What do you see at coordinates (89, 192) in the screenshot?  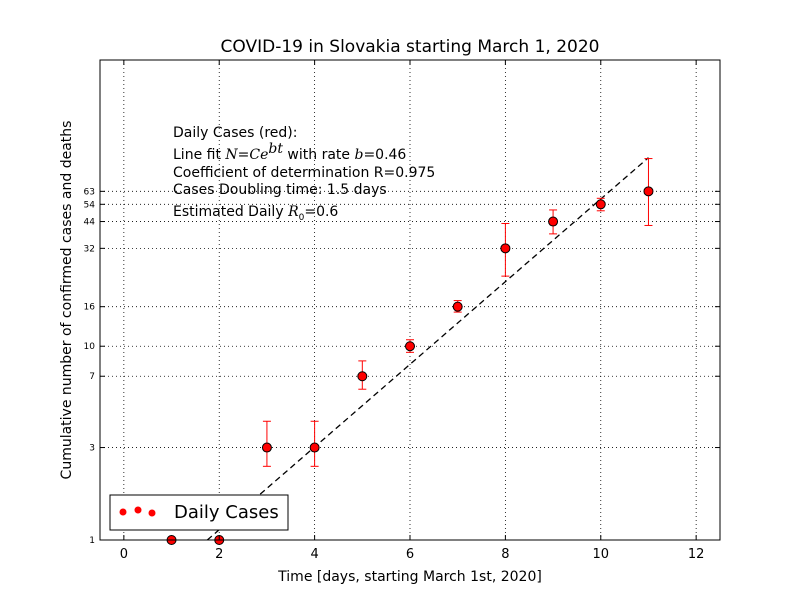 I see `y-tick-label: 63` at bounding box center [89, 192].